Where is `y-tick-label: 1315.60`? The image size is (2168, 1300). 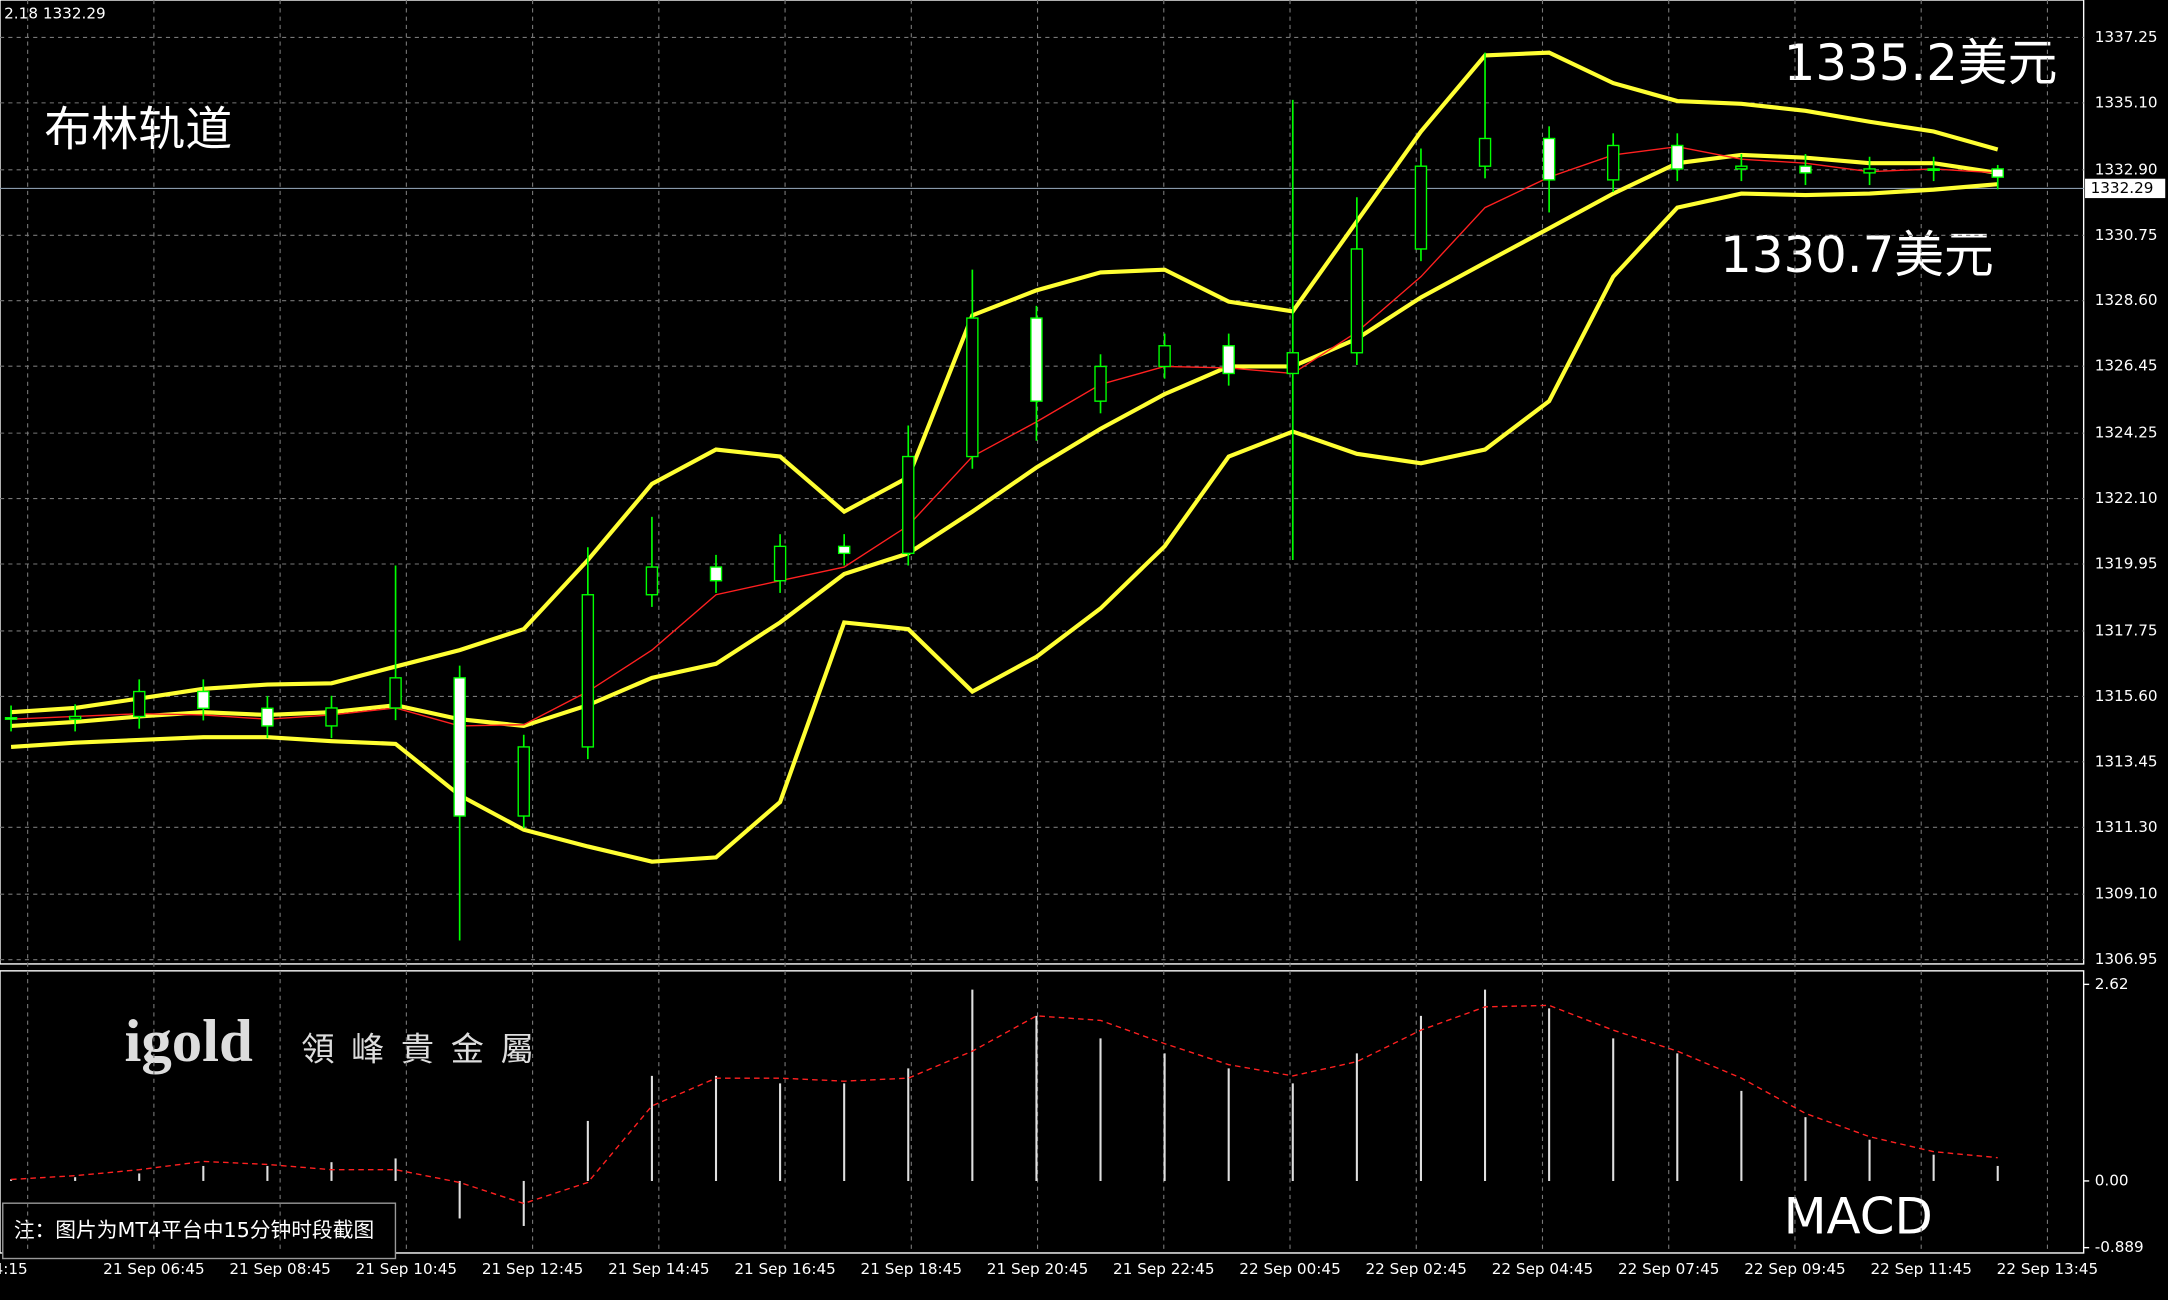 y-tick-label: 1315.60 is located at coordinates (2126, 696).